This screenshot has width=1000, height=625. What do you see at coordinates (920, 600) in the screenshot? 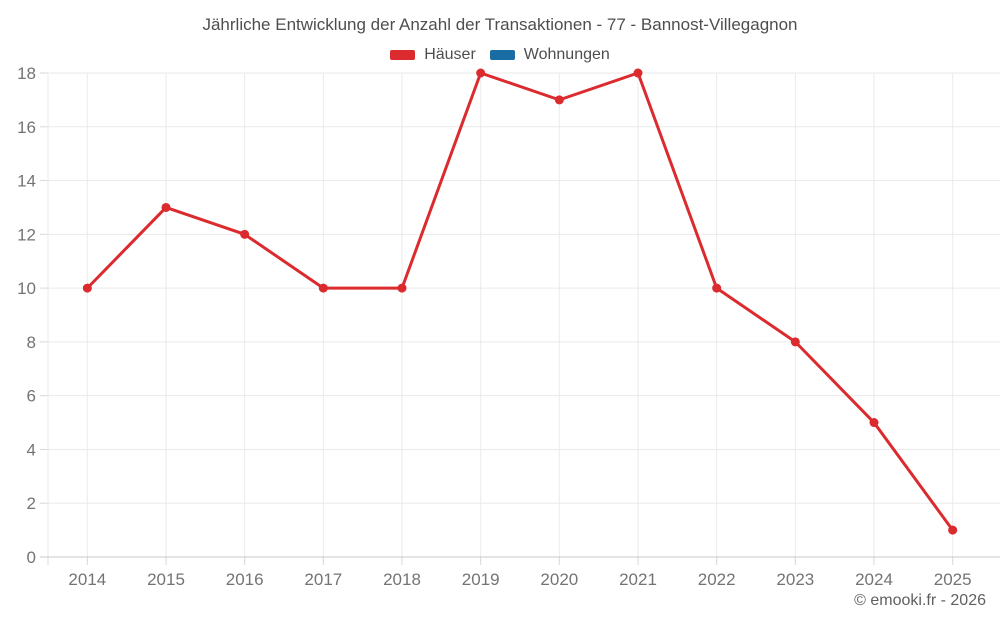
I see `copyright: © emooki.fr - 2026` at bounding box center [920, 600].